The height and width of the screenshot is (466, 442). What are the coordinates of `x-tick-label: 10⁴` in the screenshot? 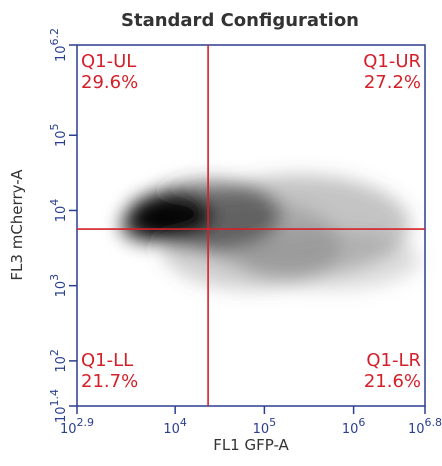 It's located at (175, 426).